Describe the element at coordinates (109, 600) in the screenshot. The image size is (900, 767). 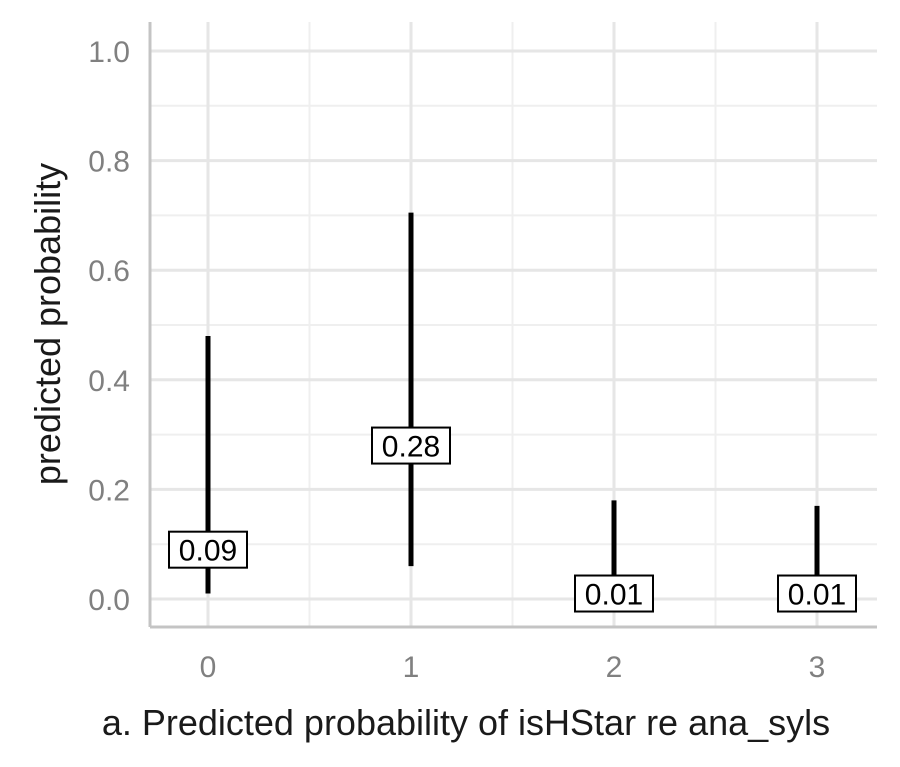
I see `y-tick-label: 0.0` at that location.